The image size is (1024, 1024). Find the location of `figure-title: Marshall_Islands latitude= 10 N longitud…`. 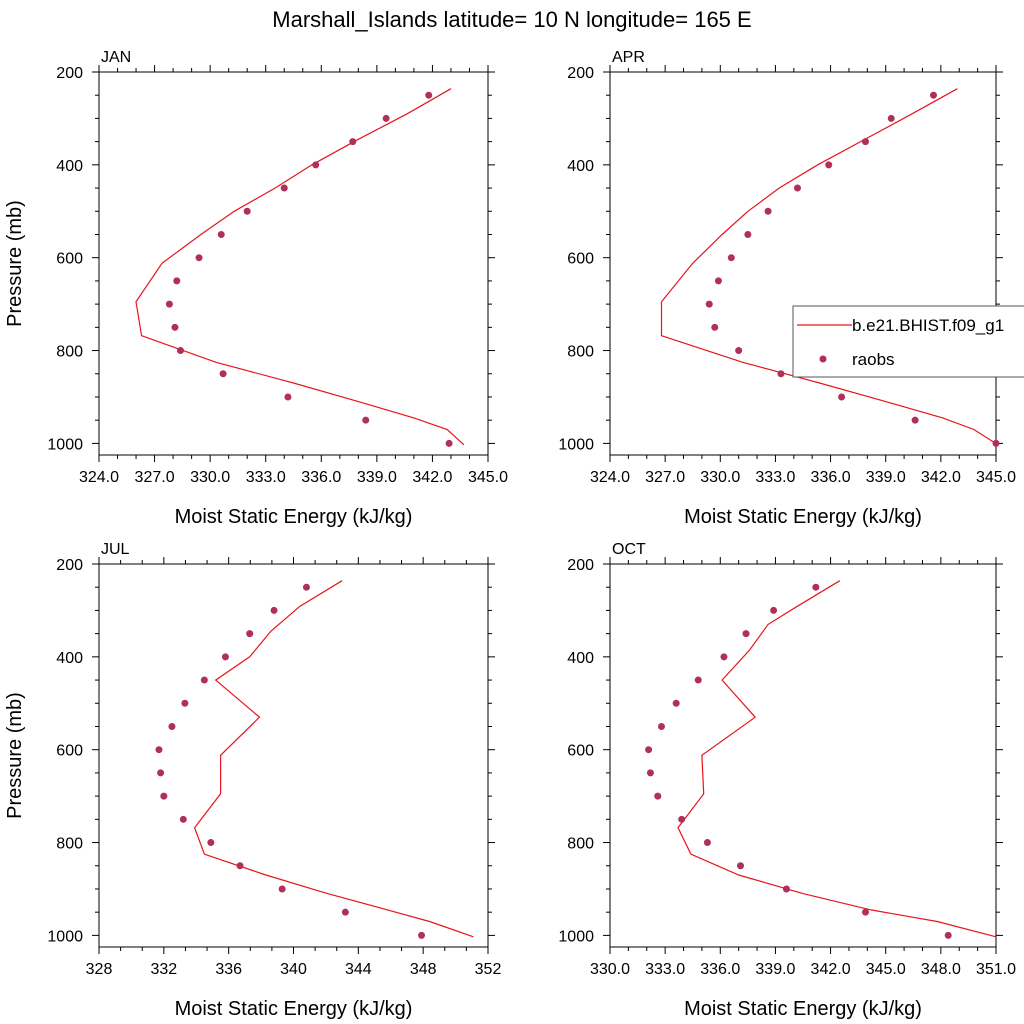

figure-title: Marshall_Islands latitude= 10 N longitud… is located at coordinates (511, 19).